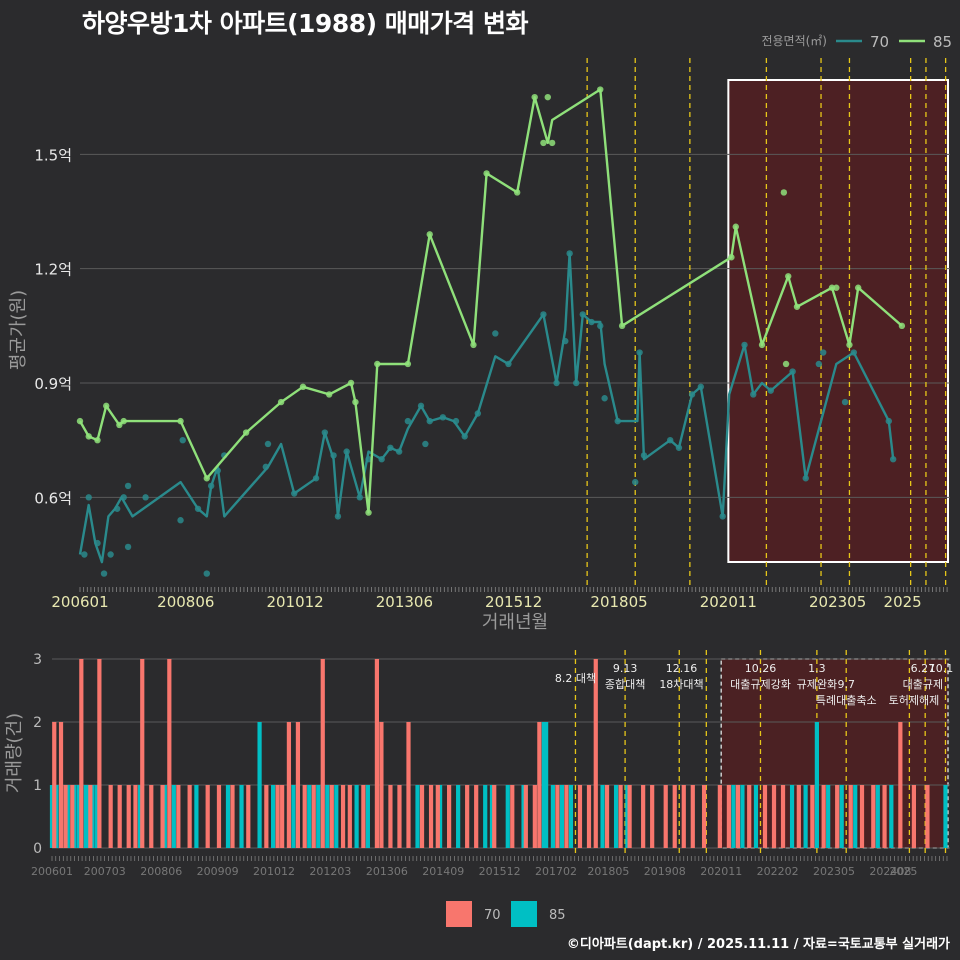 This screenshot has height=960, width=960. What do you see at coordinates (515, 622) in the screenshot?
I see `x-axis-title: 거래년월` at bounding box center [515, 622].